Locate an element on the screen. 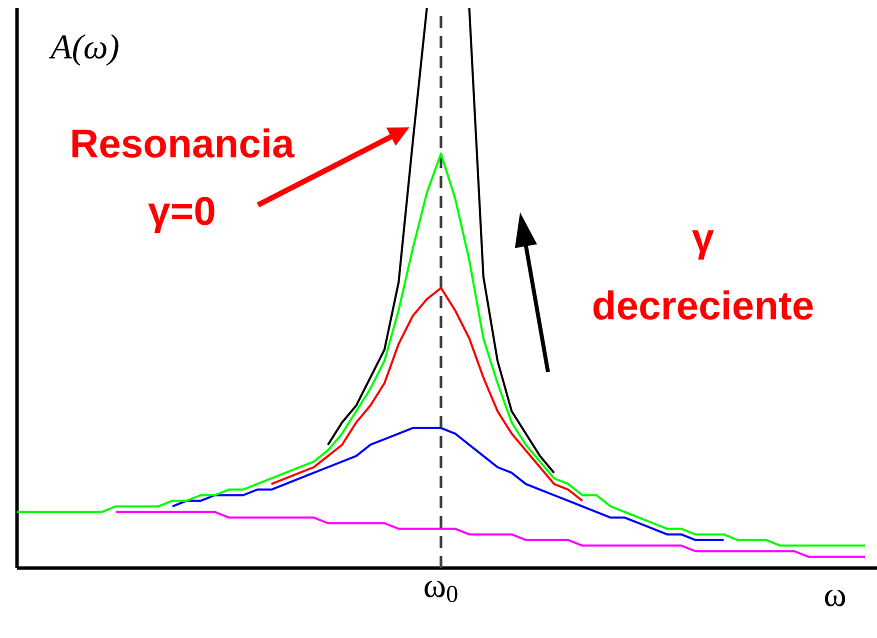 This screenshot has width=877, height=638. annotation: γ=0 is located at coordinates (181, 215).